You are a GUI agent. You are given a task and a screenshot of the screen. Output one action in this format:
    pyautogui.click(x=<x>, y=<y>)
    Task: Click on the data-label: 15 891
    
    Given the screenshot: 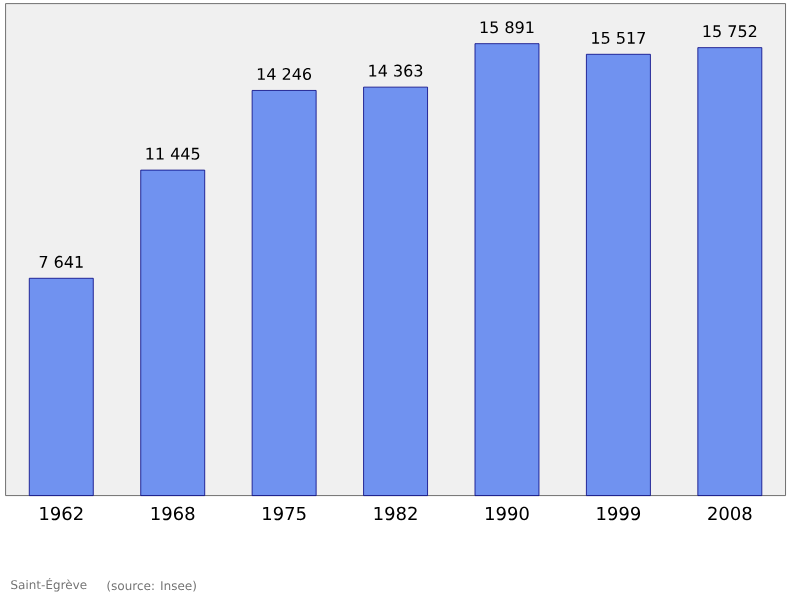 What is the action you would take?
    pyautogui.click(x=507, y=27)
    